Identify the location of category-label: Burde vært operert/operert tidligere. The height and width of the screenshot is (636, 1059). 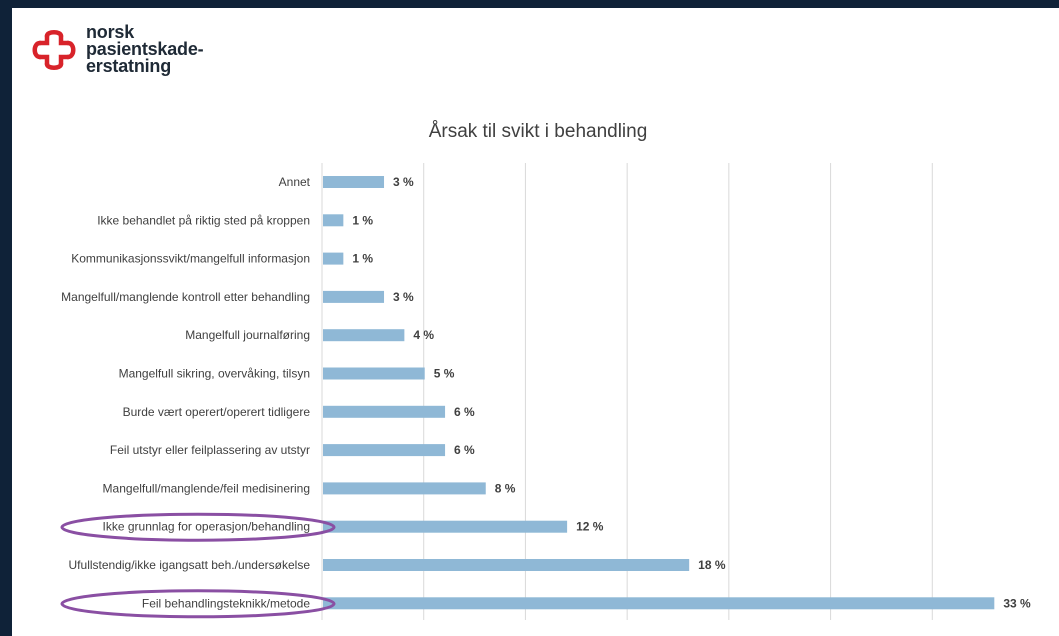
(217, 412).